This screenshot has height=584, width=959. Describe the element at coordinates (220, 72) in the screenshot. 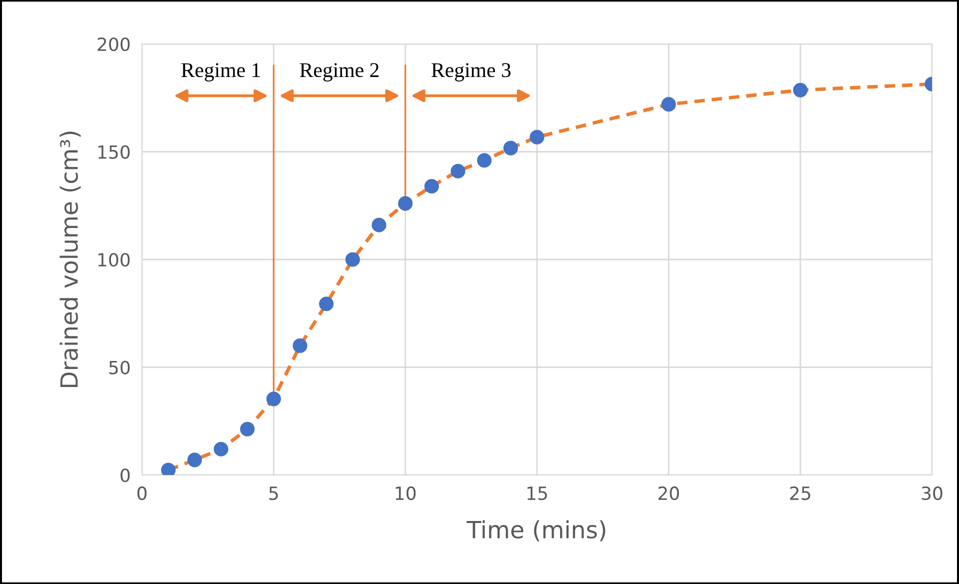

I see `annotation: Regime 1` at that location.